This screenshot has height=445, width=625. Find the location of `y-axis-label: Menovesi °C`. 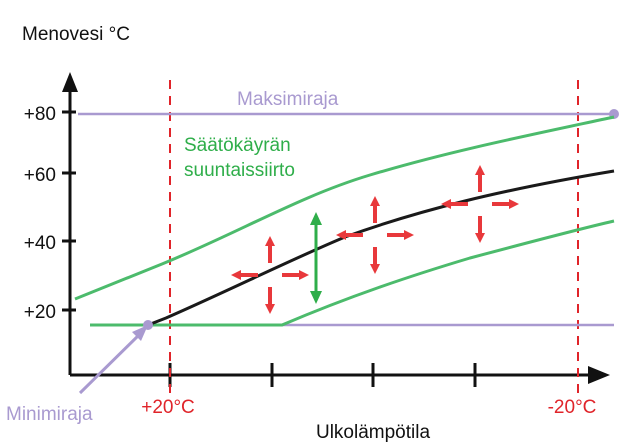

y-axis-label: Menovesi °C is located at coordinates (76, 34).